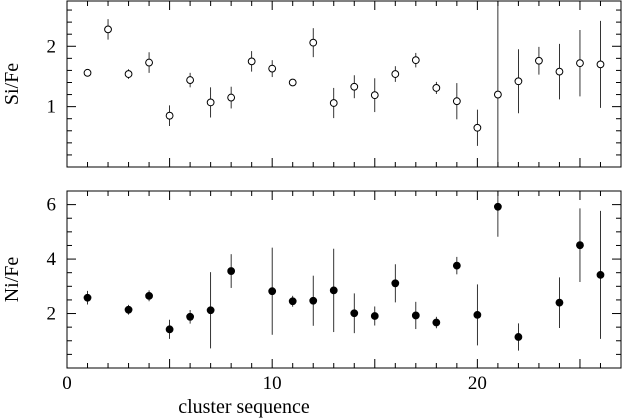 The image size is (622, 418). I want to click on x-tick-label: 0, so click(67, 383).